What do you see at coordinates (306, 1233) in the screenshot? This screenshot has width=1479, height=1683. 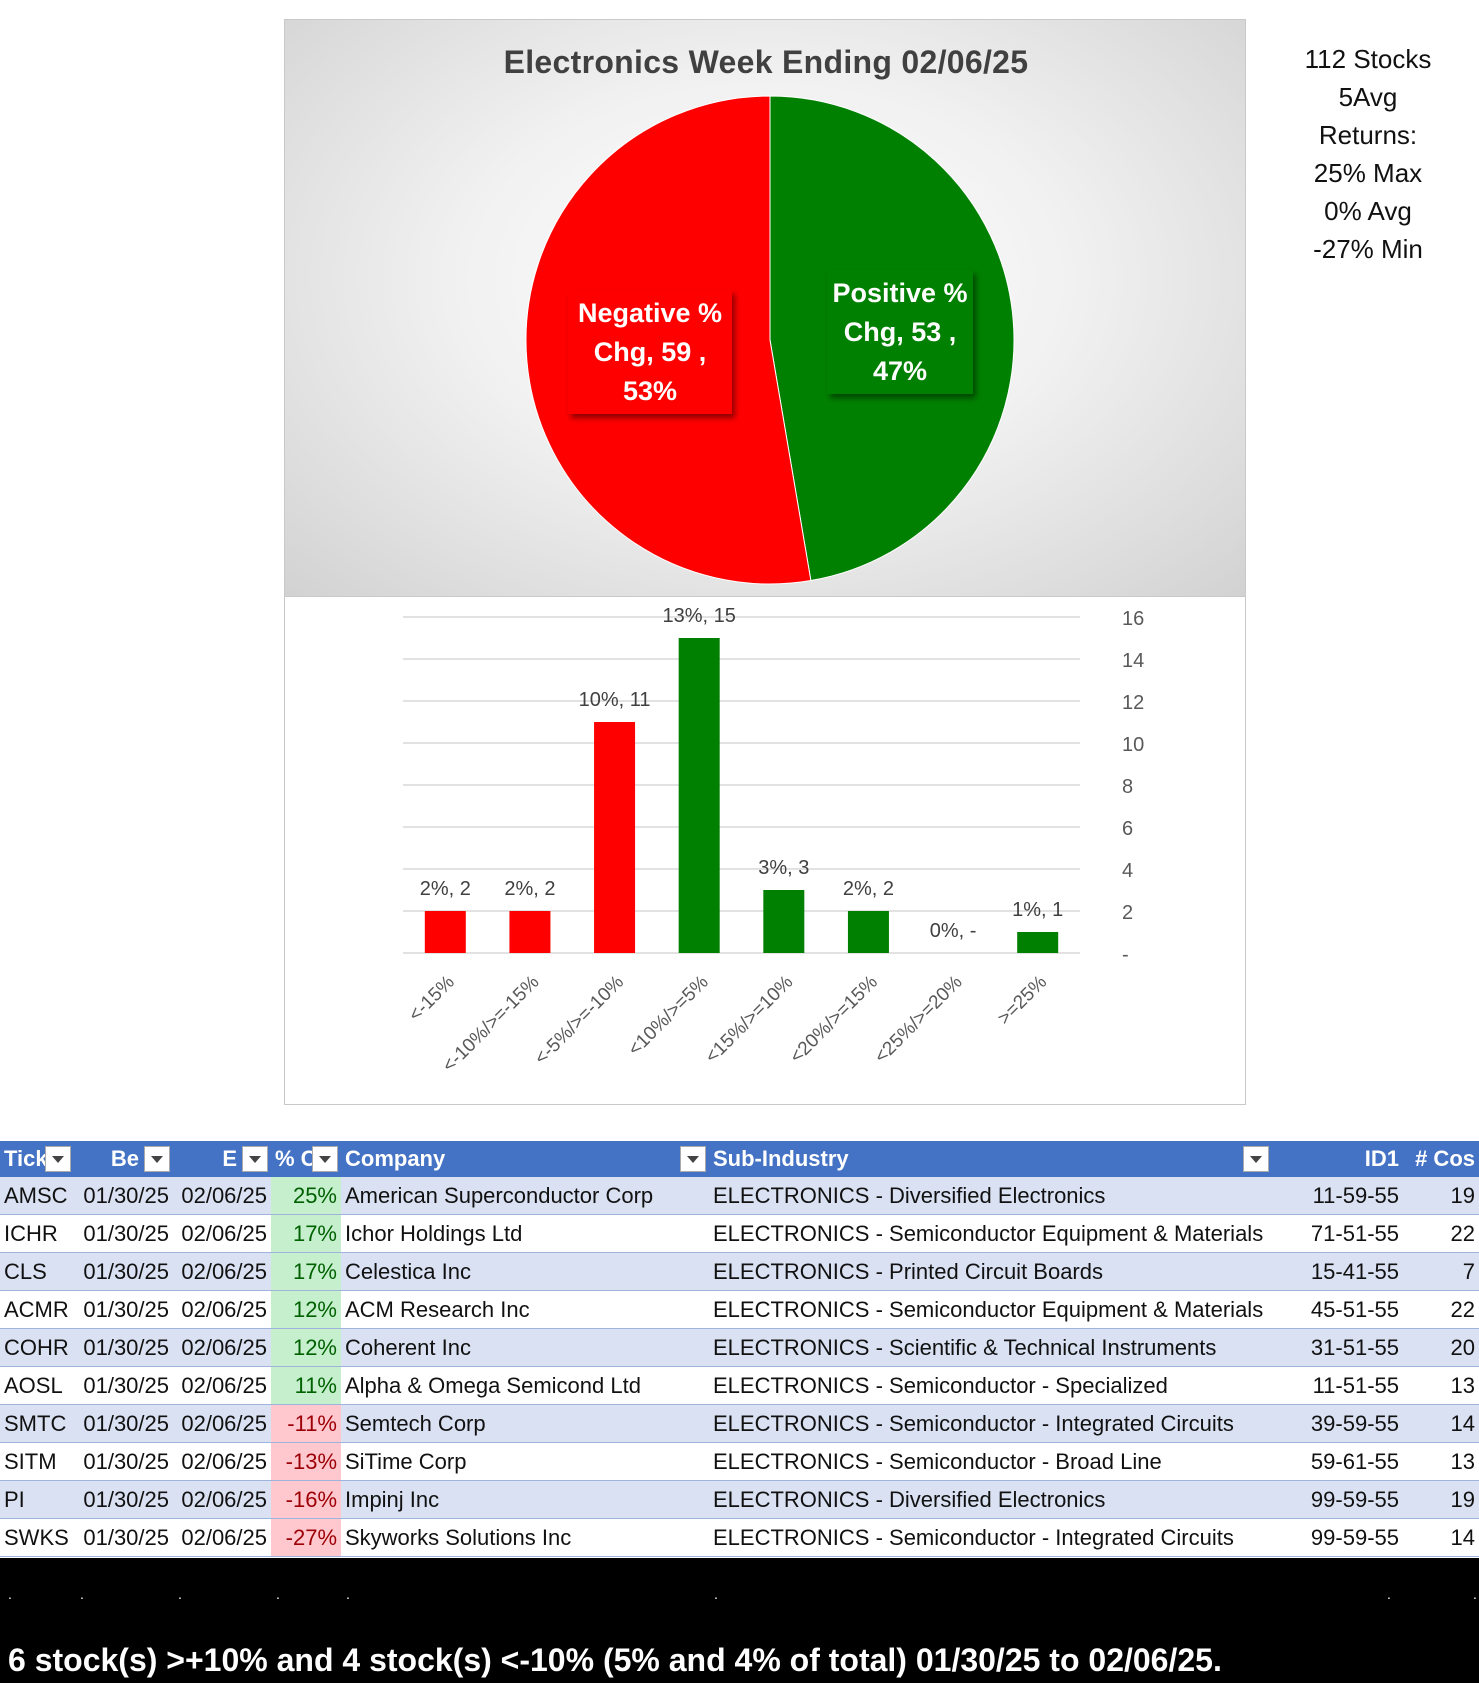 I see `cell-pct-change: 17%` at bounding box center [306, 1233].